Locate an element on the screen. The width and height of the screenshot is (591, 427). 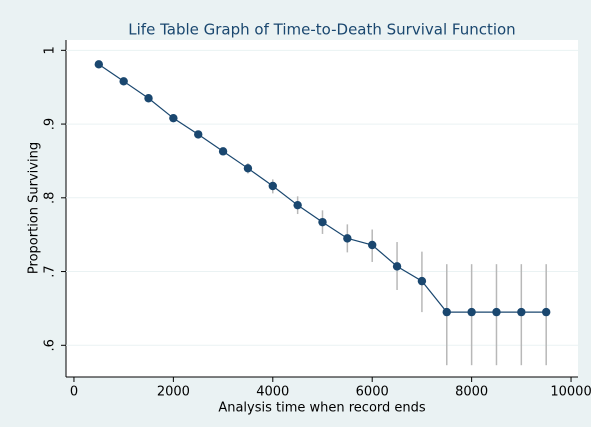
y-tick-label: .9 is located at coordinates (50, 124).